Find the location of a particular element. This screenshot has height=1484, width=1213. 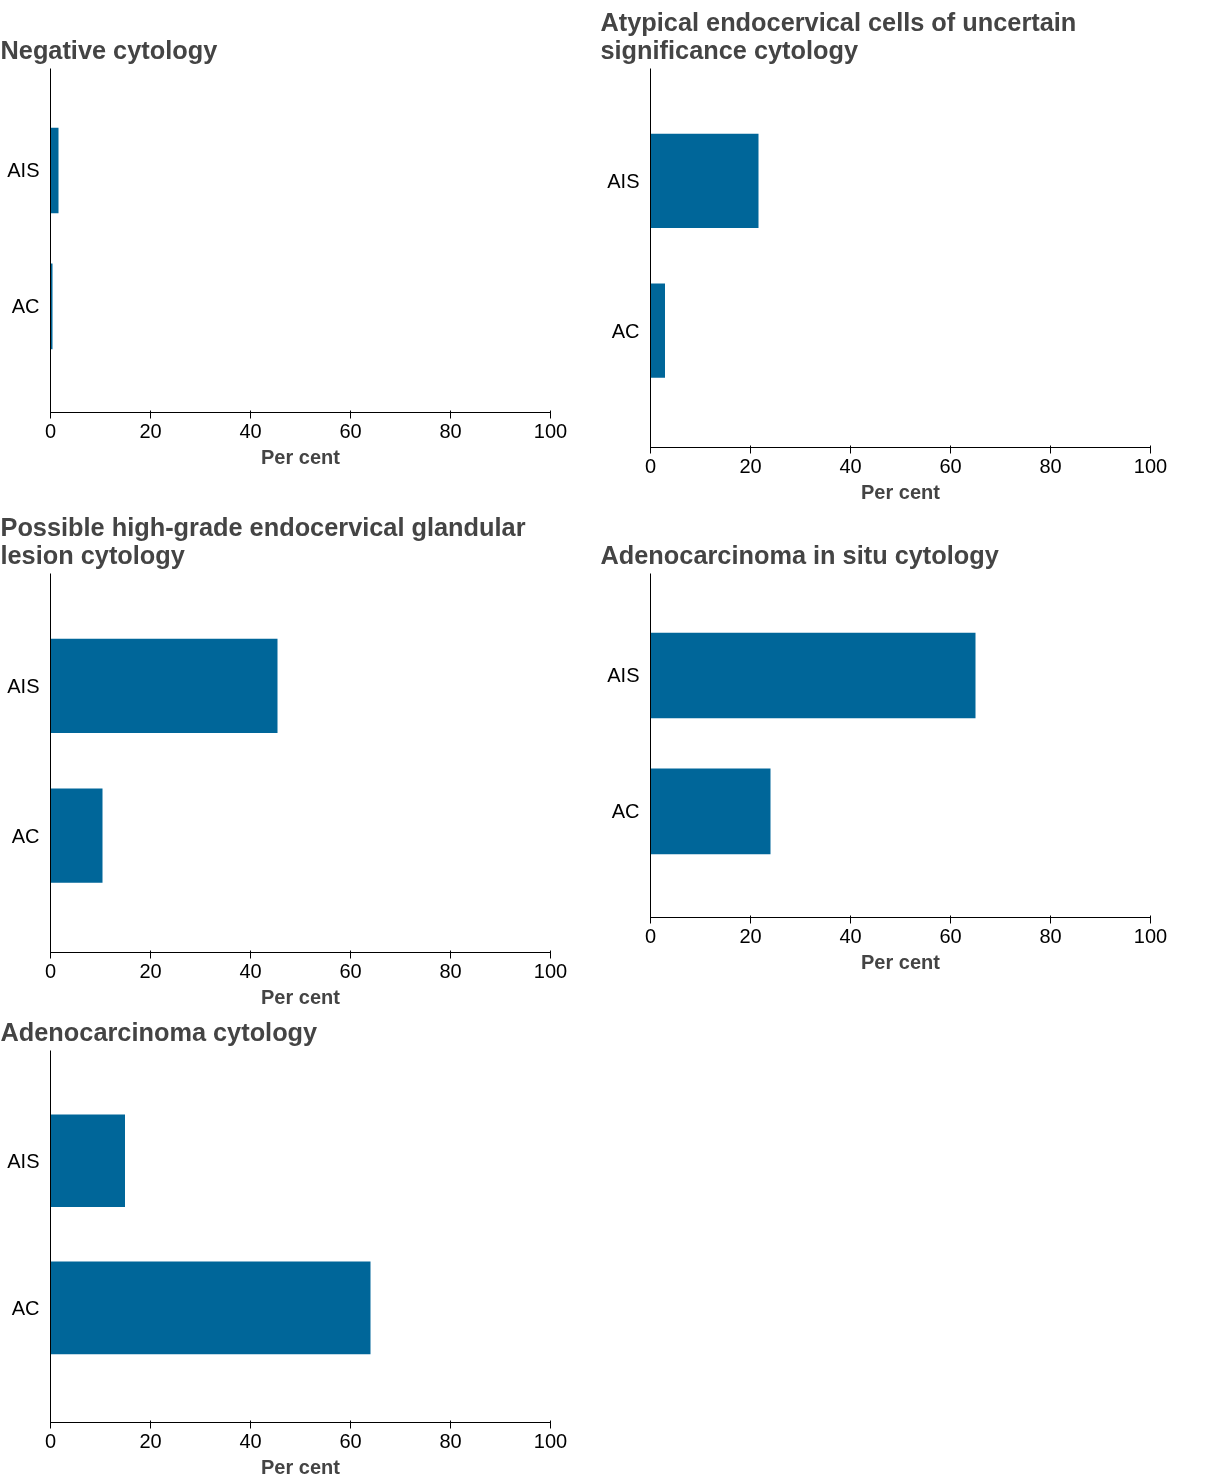

chart-title: Adenocarcinoma in situ cytology is located at coordinates (799, 554).